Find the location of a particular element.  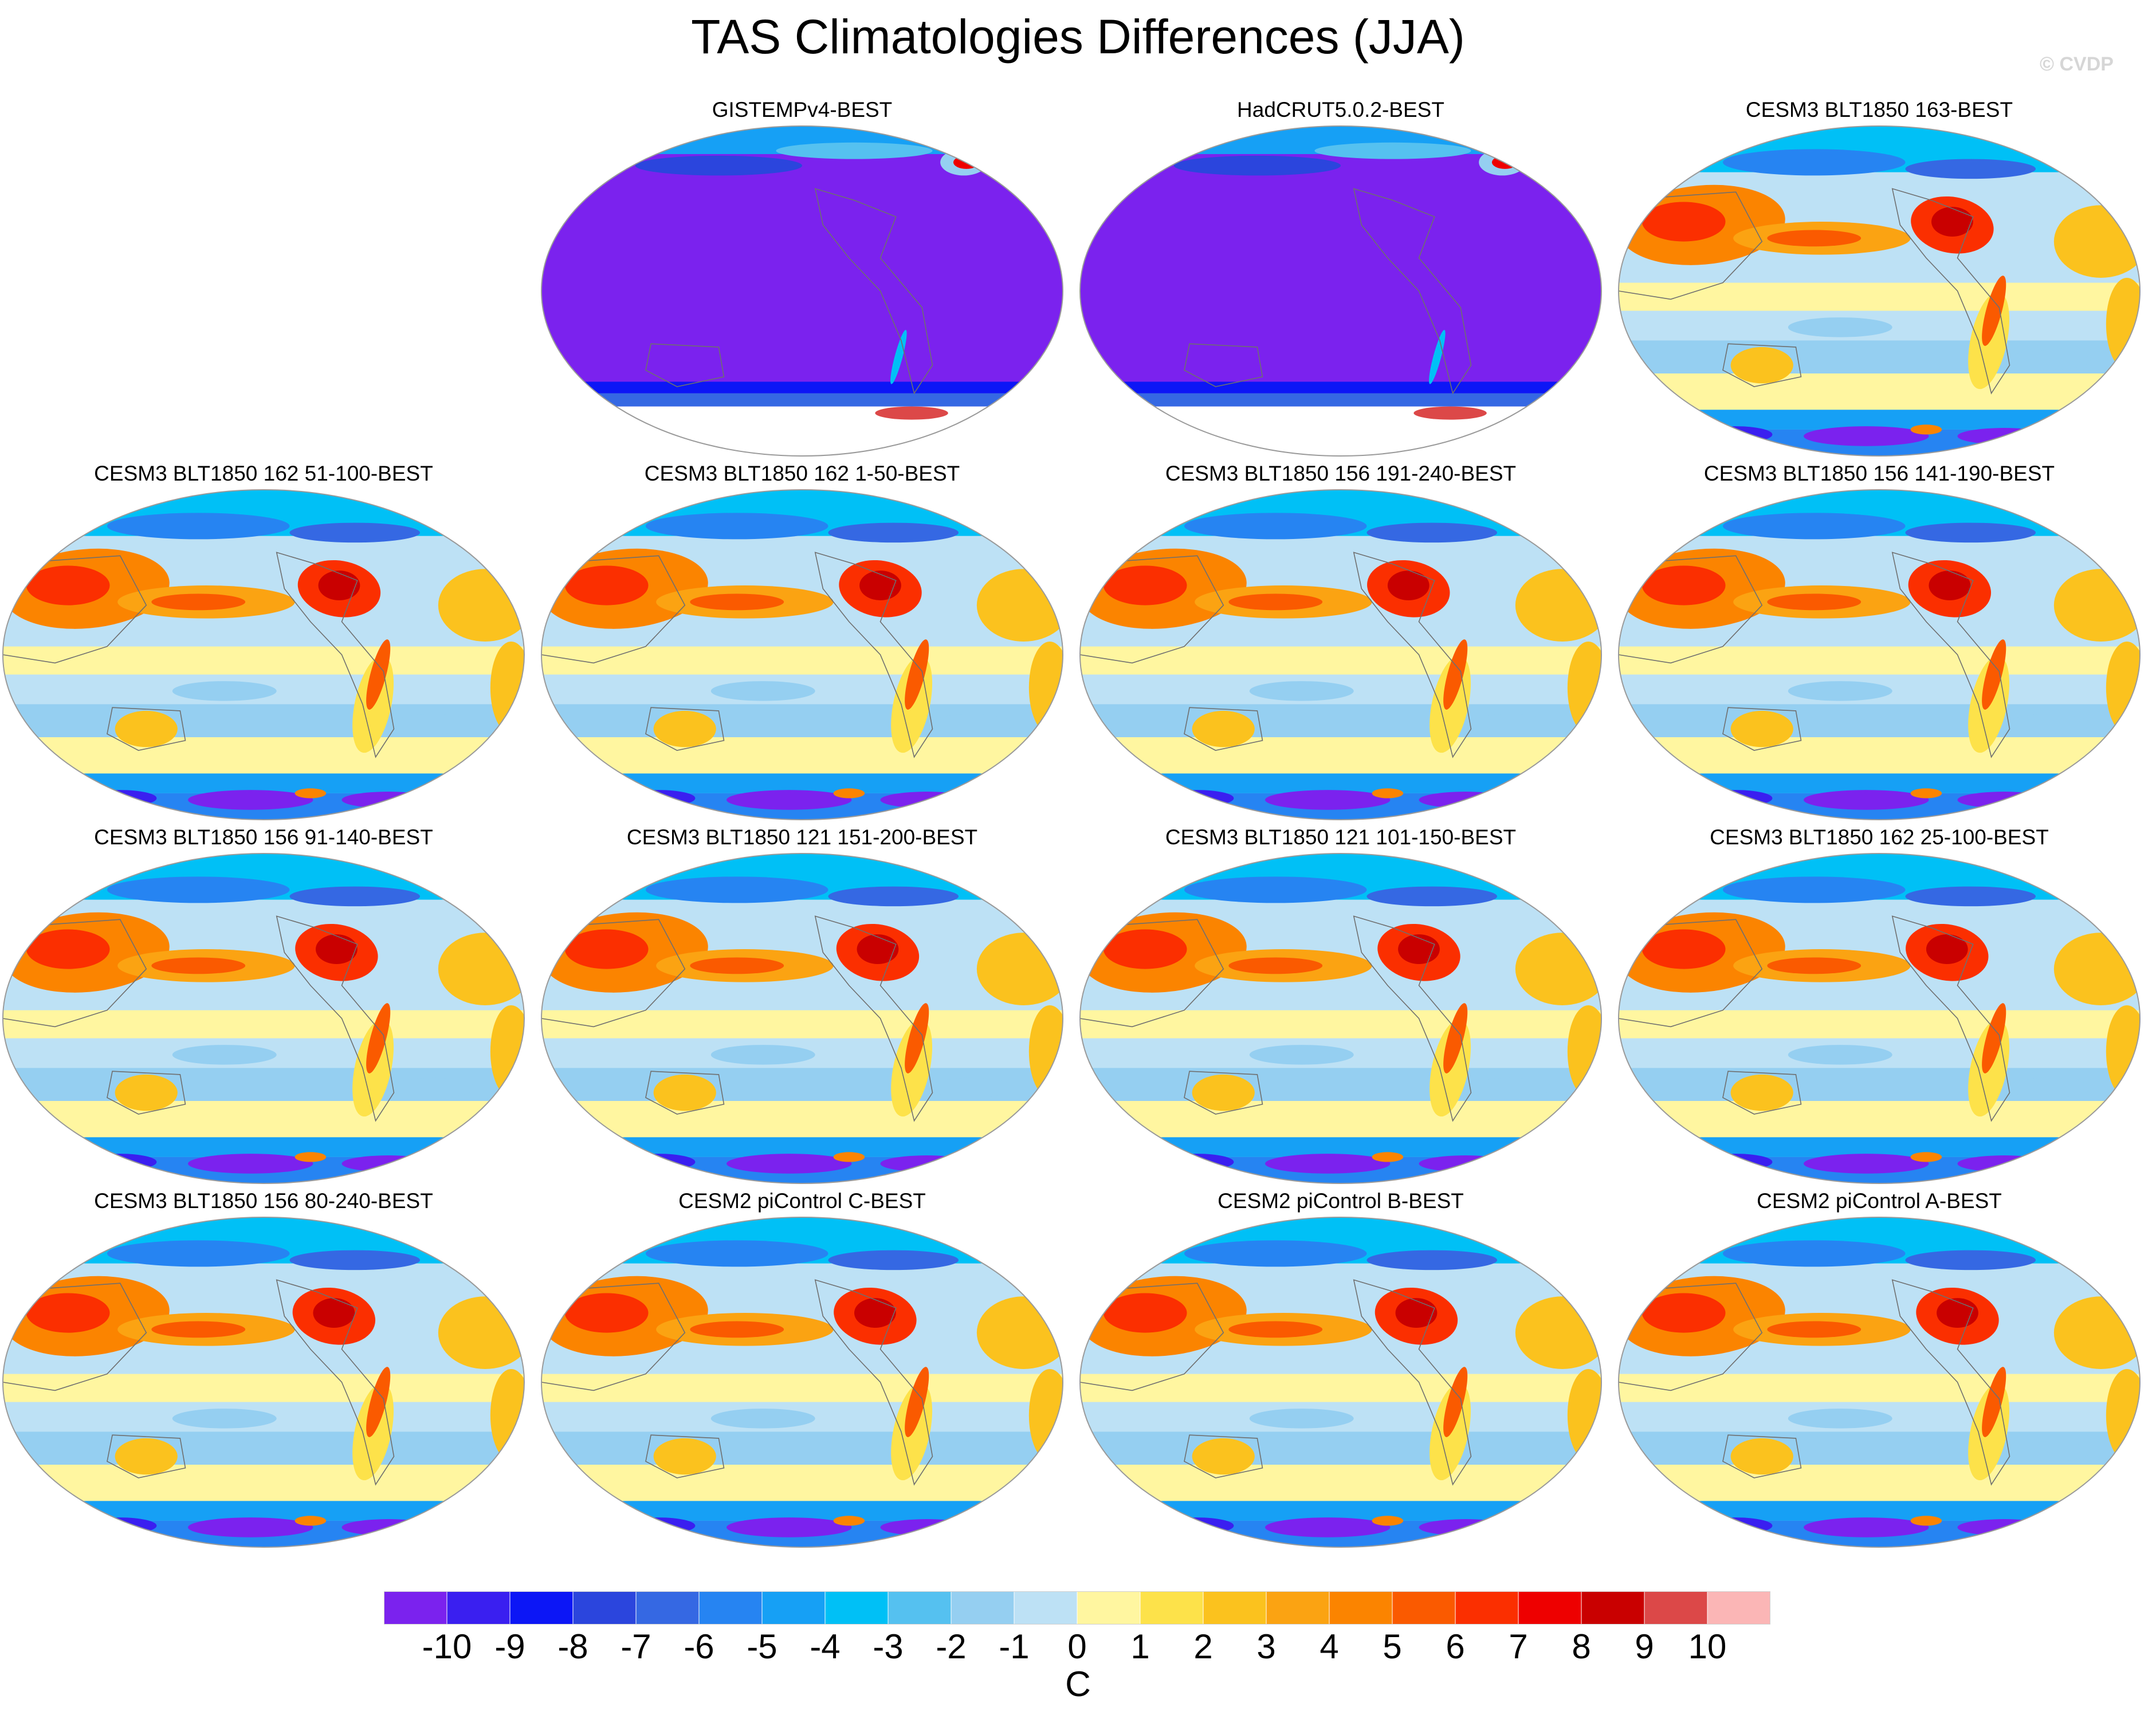

panel-title: CESM3 BLT1850 156 80-240-BEST is located at coordinates (263, 1201).